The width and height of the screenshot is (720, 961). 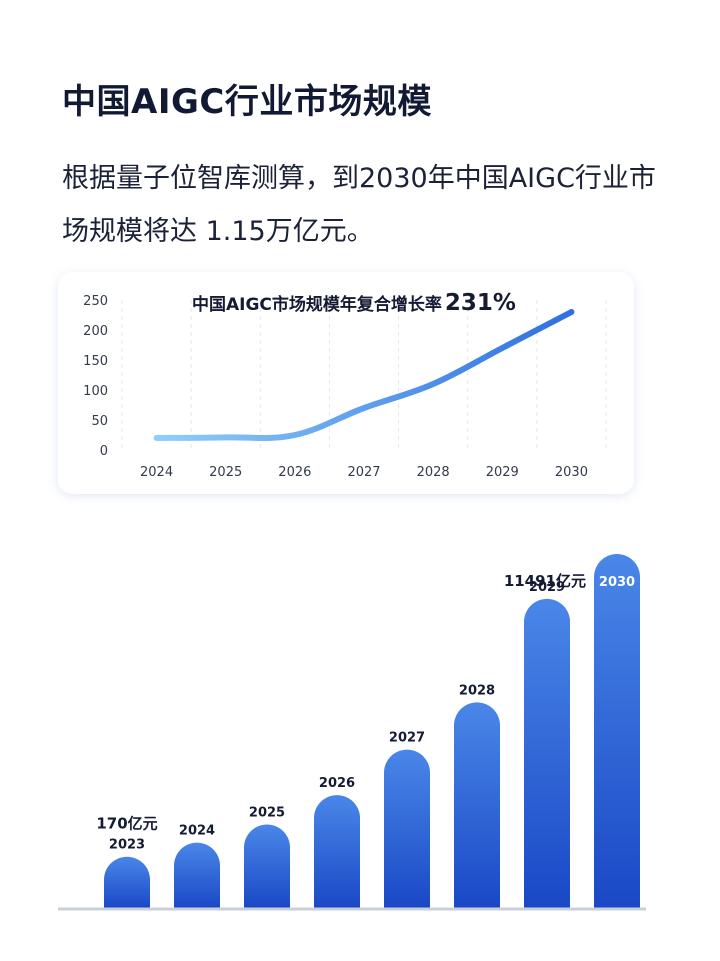 I want to click on bar-2030, so click(x=617, y=731).